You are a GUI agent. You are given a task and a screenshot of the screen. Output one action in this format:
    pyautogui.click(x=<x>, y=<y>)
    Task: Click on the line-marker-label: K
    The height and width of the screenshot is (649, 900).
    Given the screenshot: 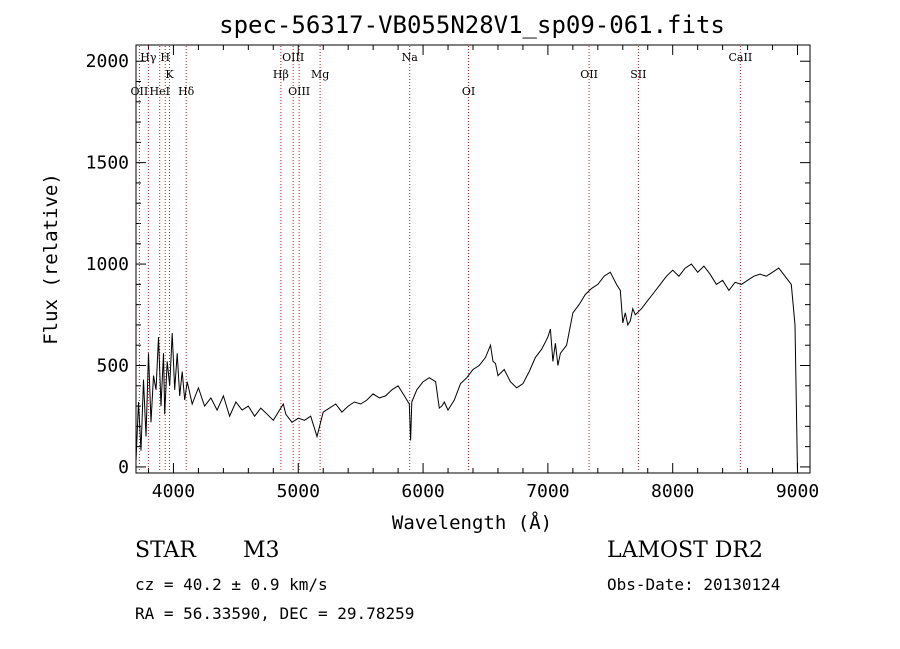 What is the action you would take?
    pyautogui.click(x=169, y=74)
    